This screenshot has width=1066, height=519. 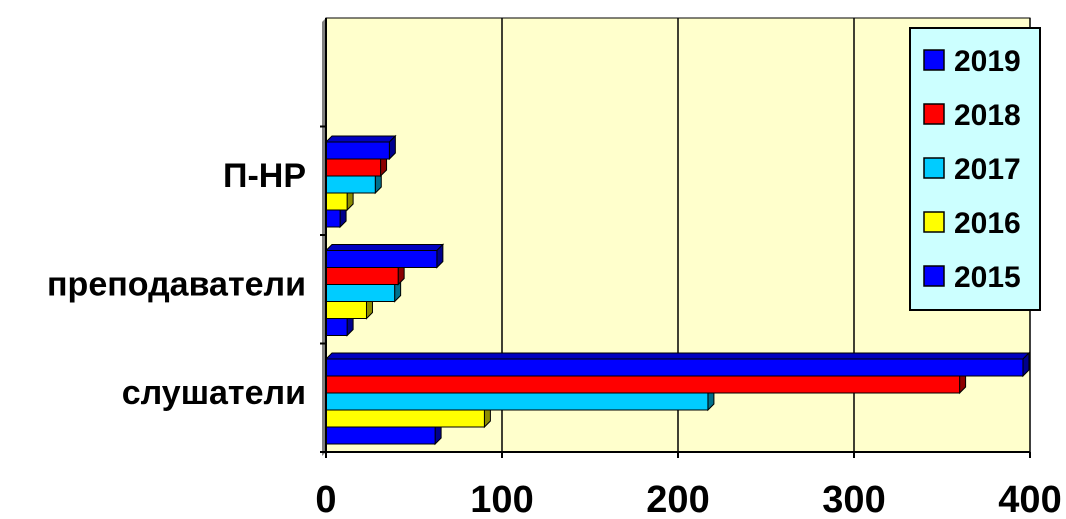 I want to click on legend-label-2015: 2015, so click(x=987, y=277).